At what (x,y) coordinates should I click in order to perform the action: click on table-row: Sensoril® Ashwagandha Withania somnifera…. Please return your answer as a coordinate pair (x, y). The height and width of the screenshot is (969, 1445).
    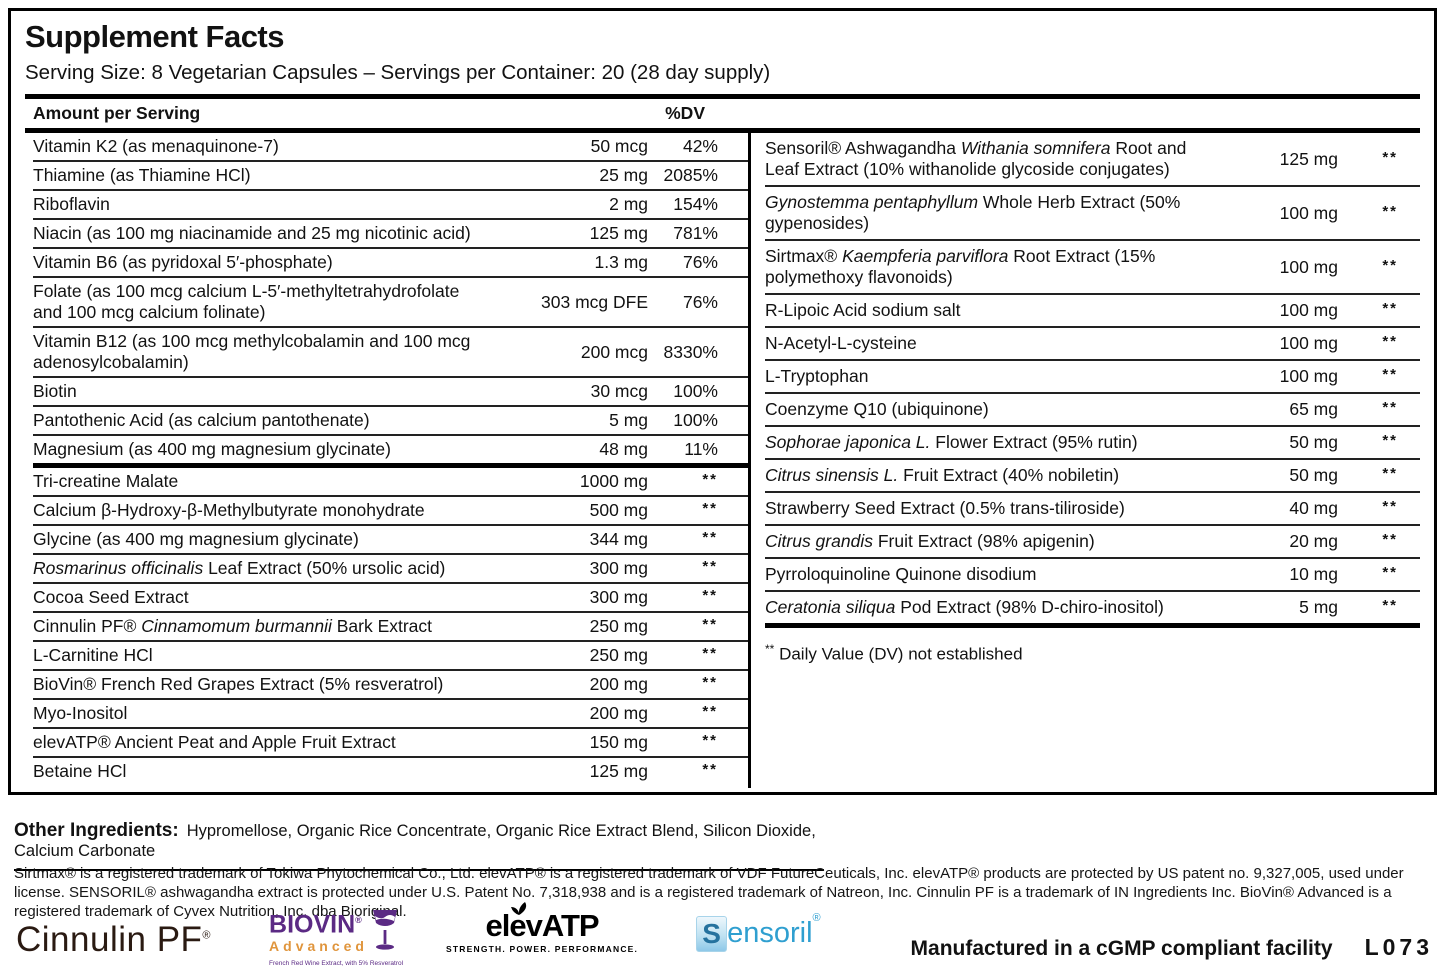
    Looking at the image, I should click on (1092, 160).